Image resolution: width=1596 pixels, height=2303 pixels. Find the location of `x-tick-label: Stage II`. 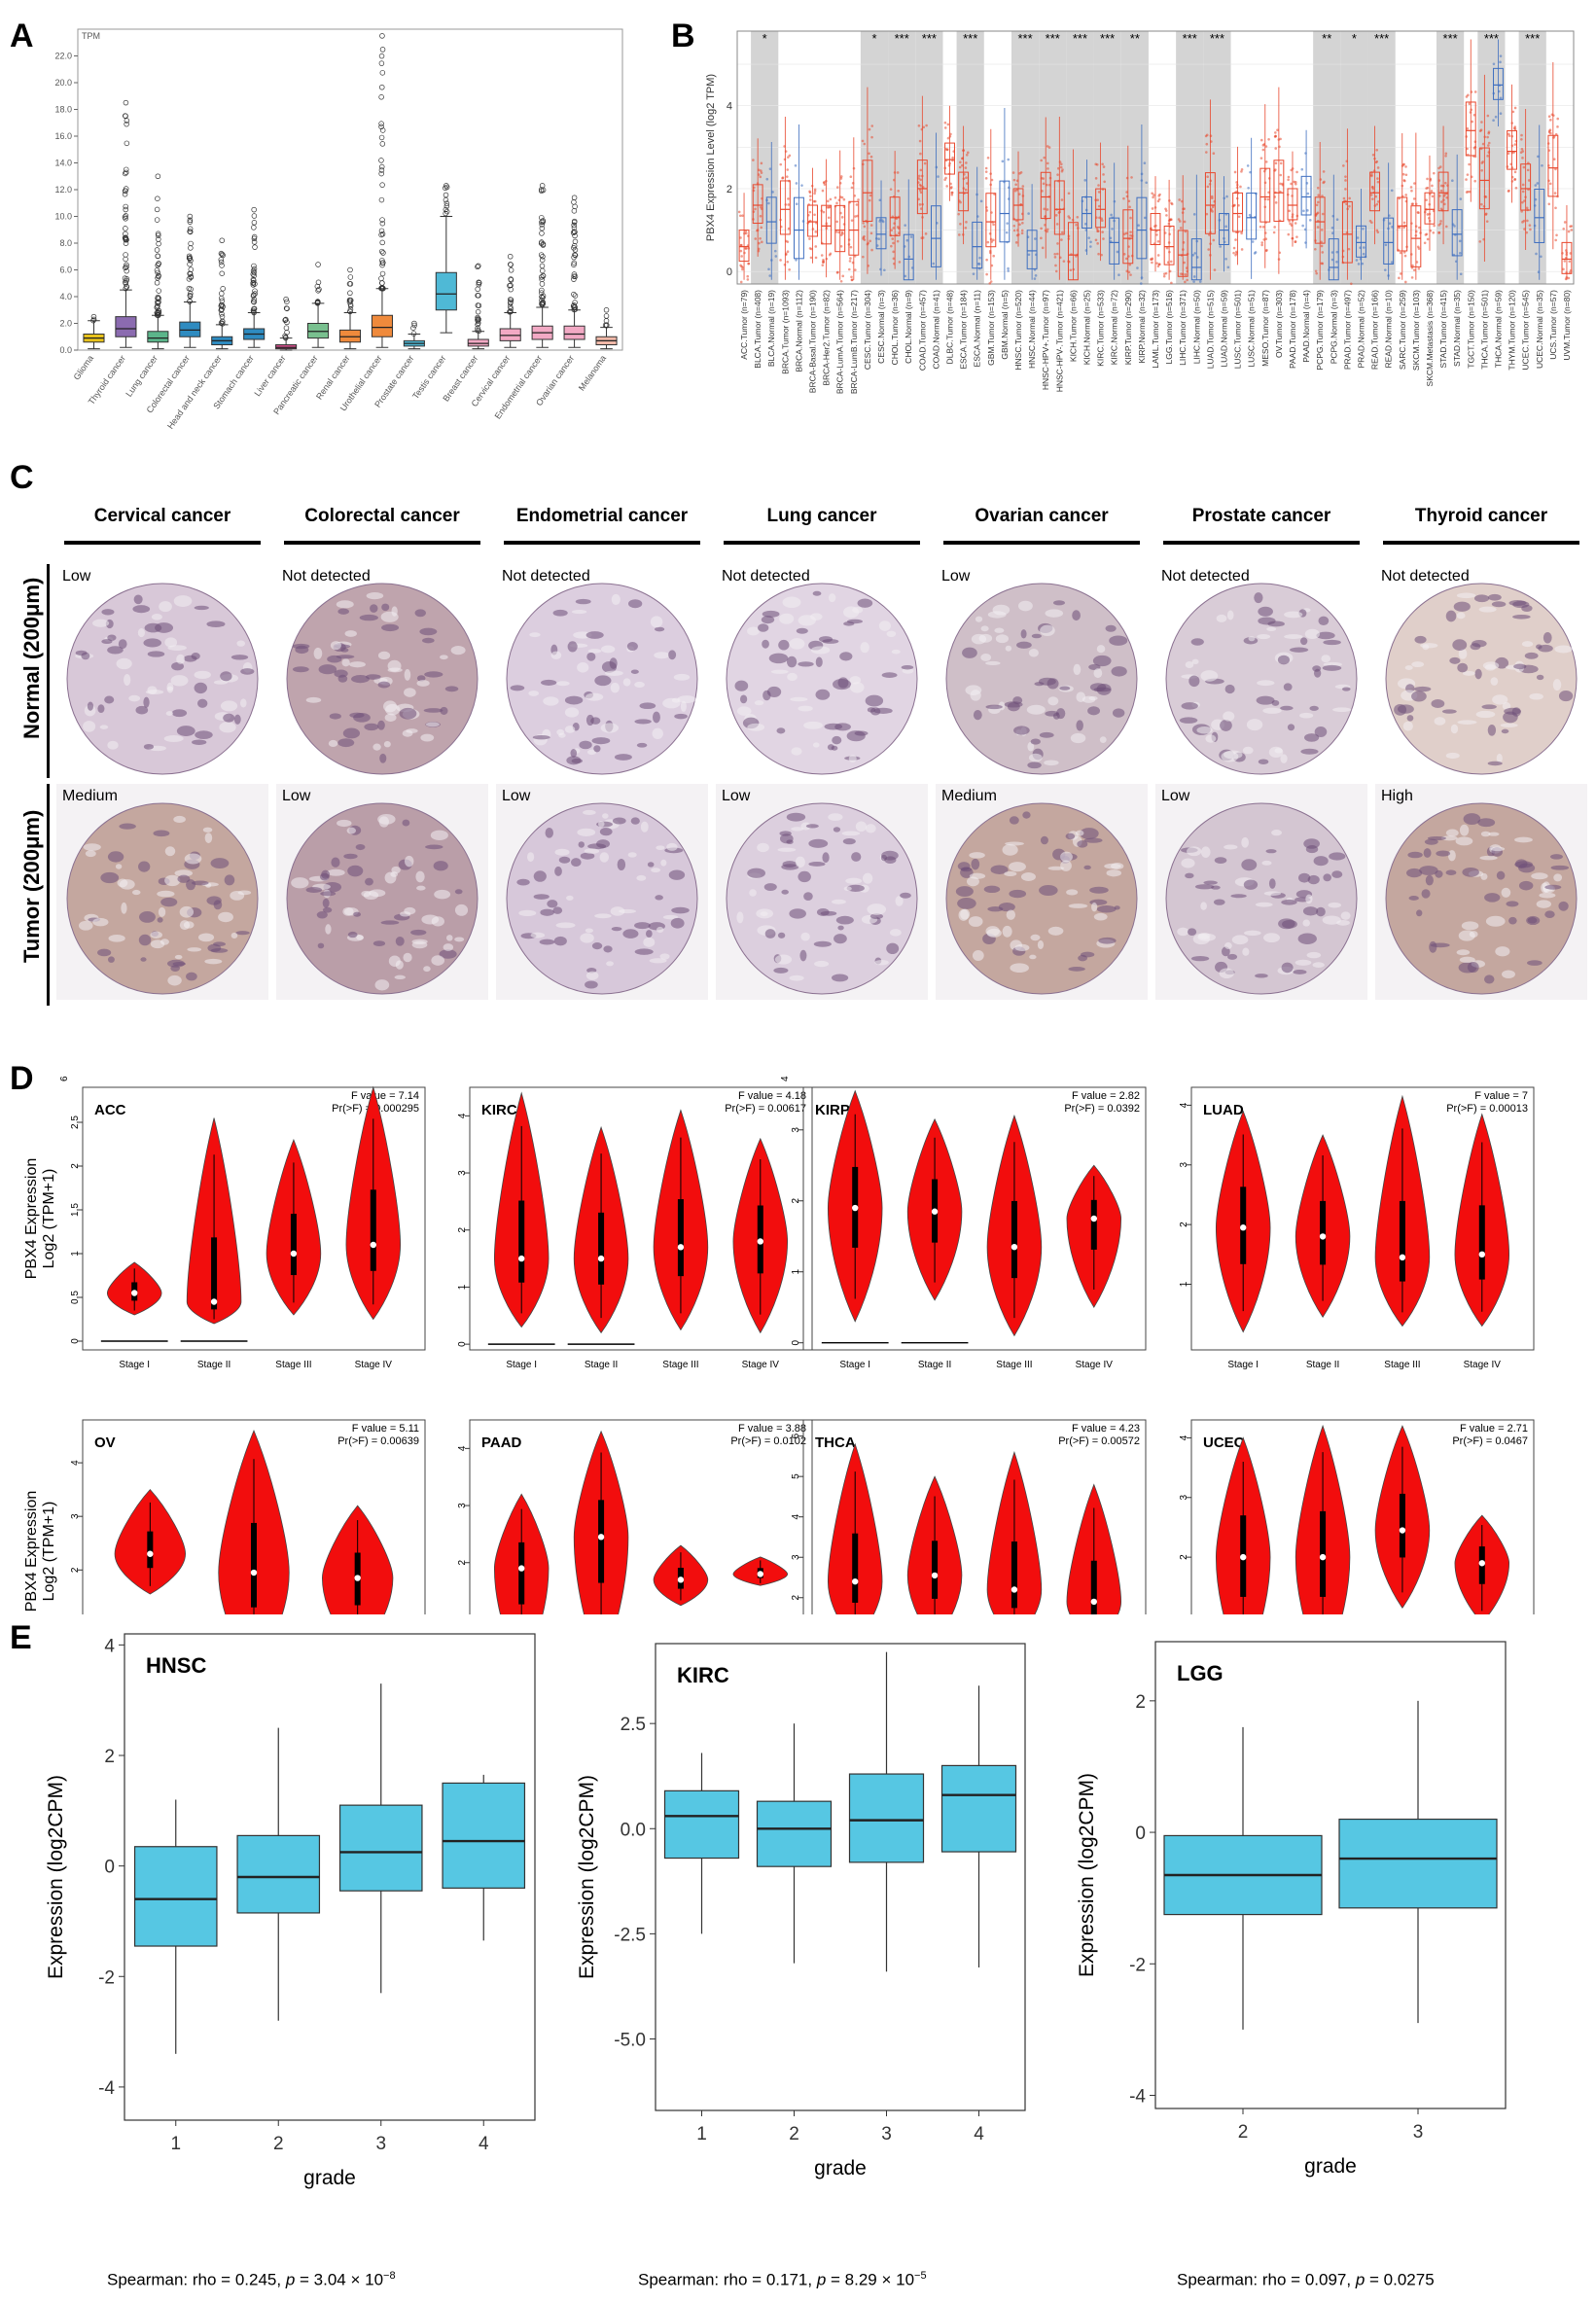

x-tick-label: Stage II is located at coordinates (214, 1365).